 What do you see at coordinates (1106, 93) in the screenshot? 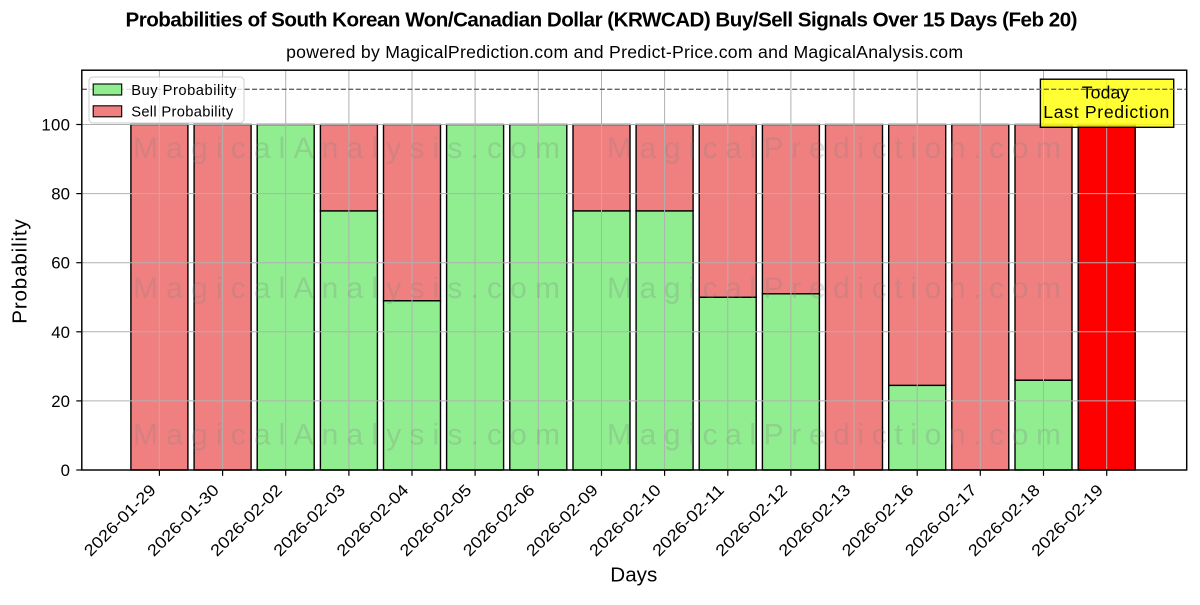
I see `svg-text: Today` at bounding box center [1106, 93].